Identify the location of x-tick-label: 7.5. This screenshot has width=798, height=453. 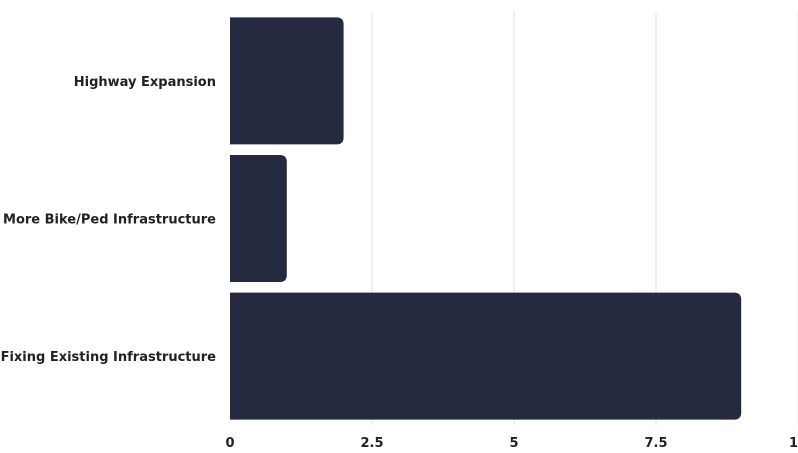
(655, 443).